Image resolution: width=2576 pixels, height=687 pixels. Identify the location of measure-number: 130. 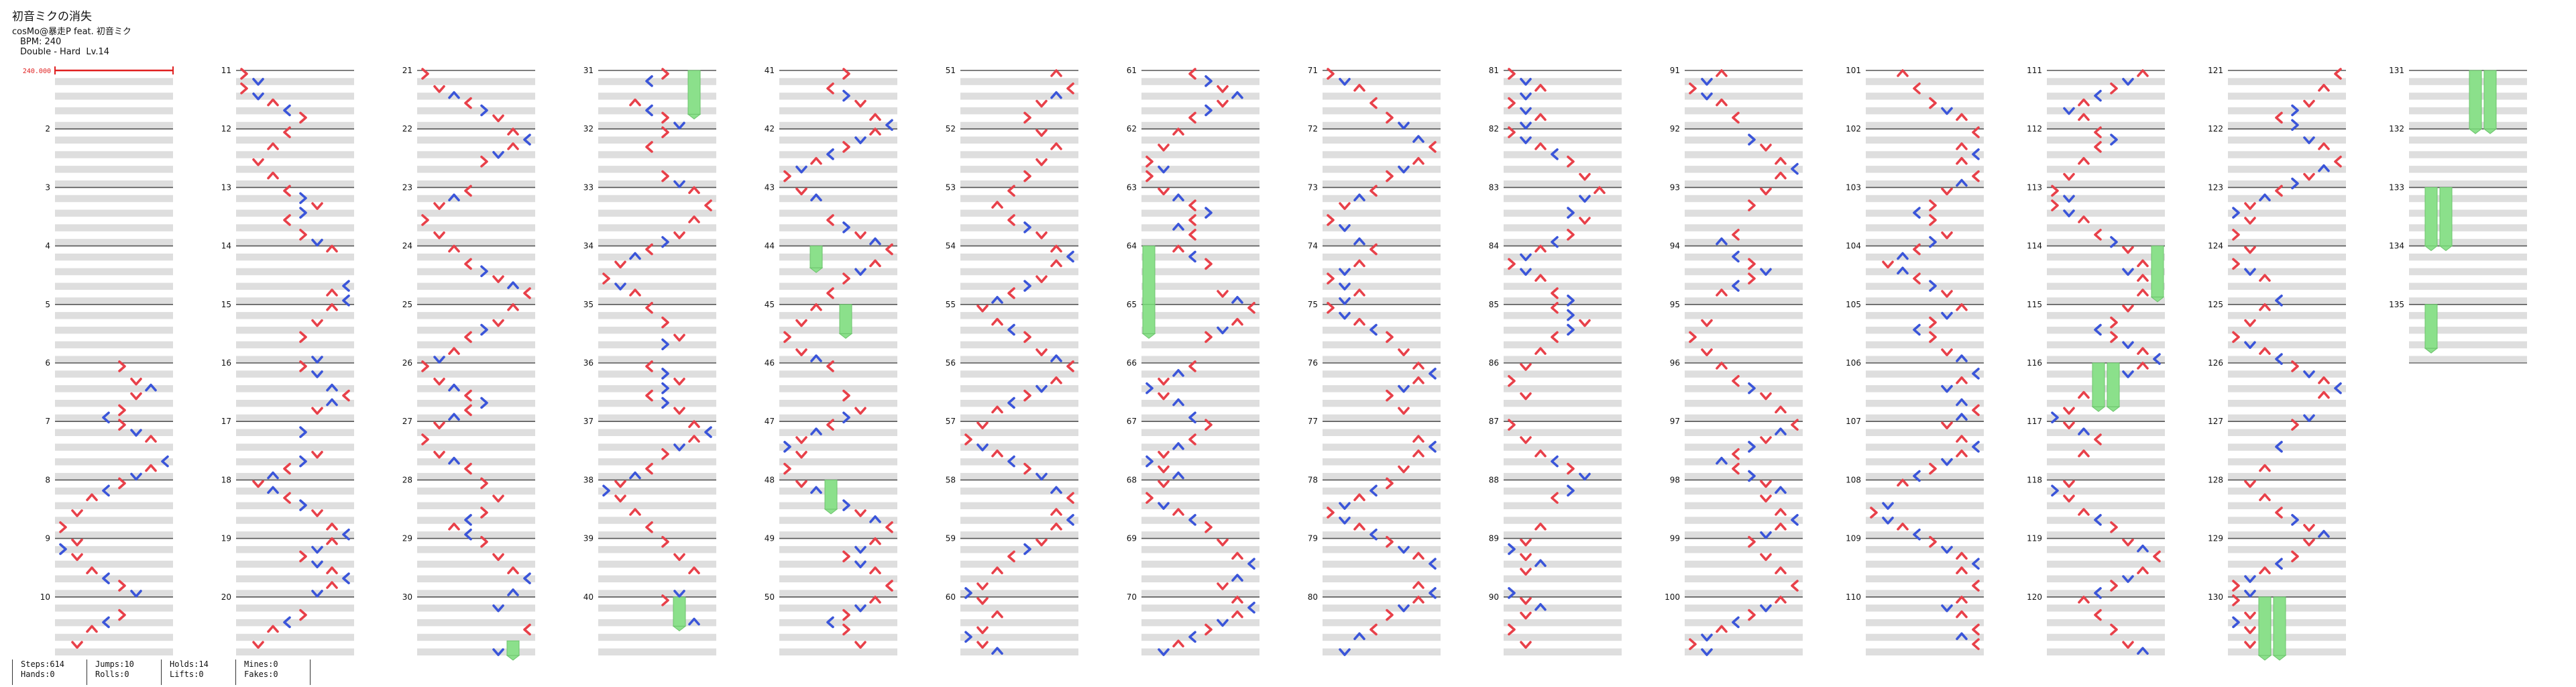
(2215, 597).